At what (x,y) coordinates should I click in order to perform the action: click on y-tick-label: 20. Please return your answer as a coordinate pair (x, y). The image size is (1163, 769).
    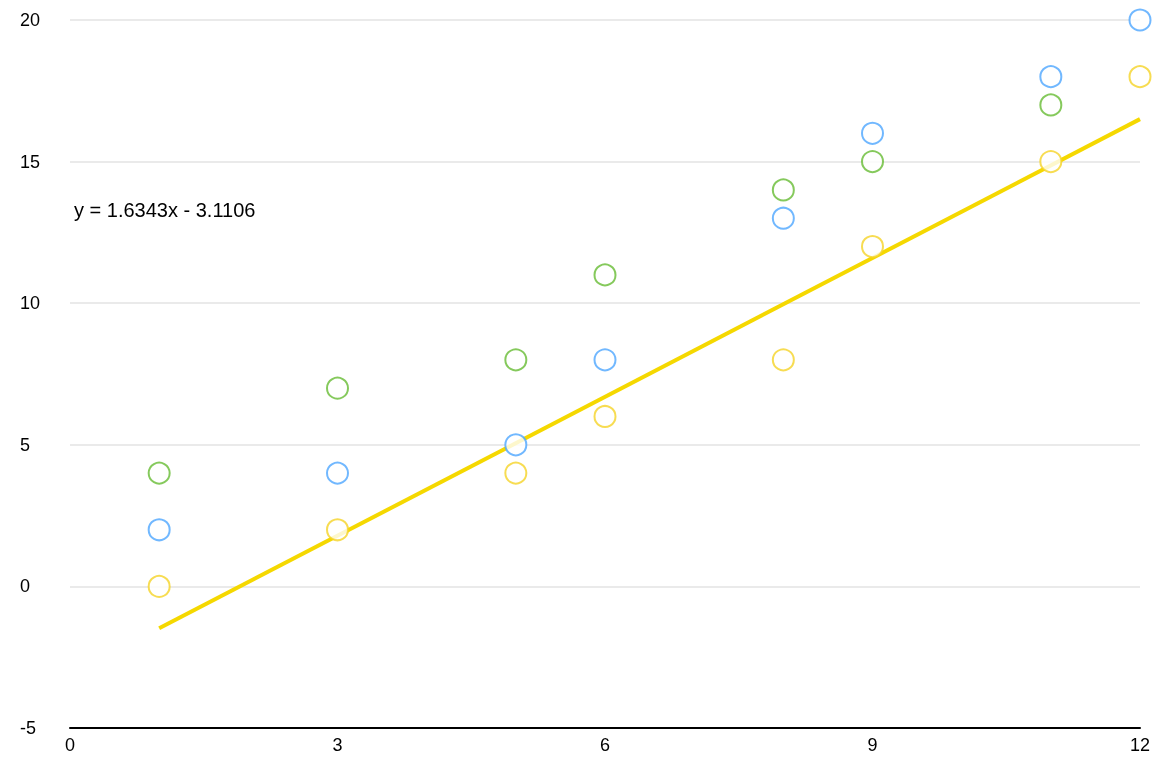
    Looking at the image, I should click on (30, 20).